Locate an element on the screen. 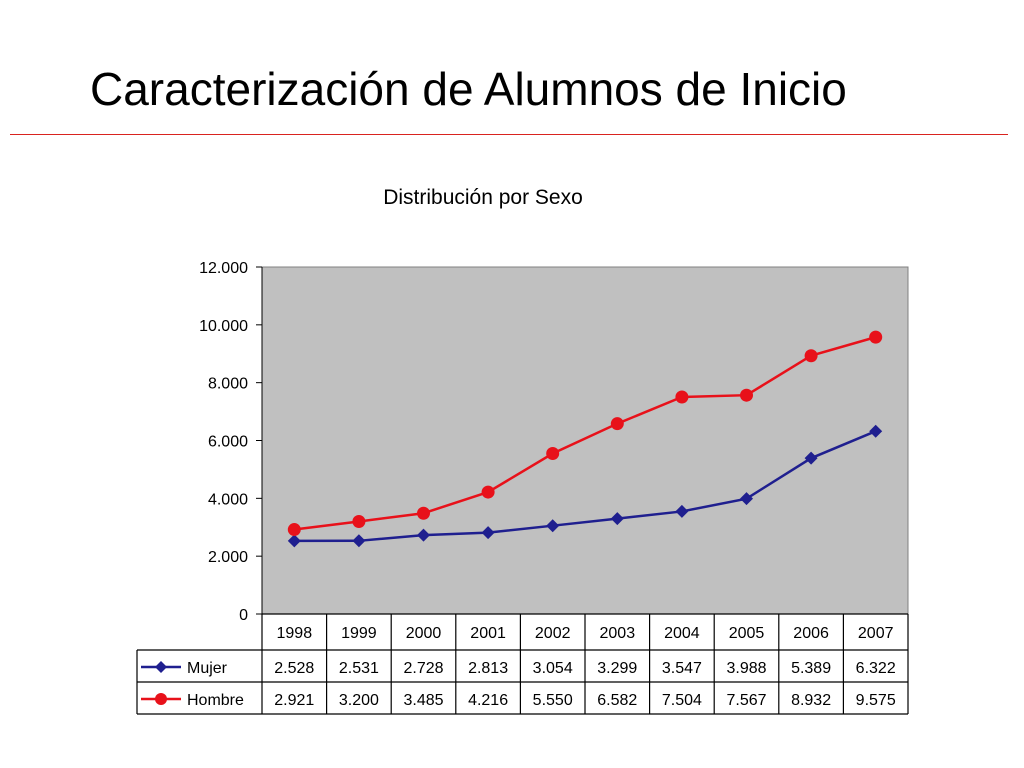 The height and width of the screenshot is (768, 1024). y-tick-label: 0 is located at coordinates (243, 615).